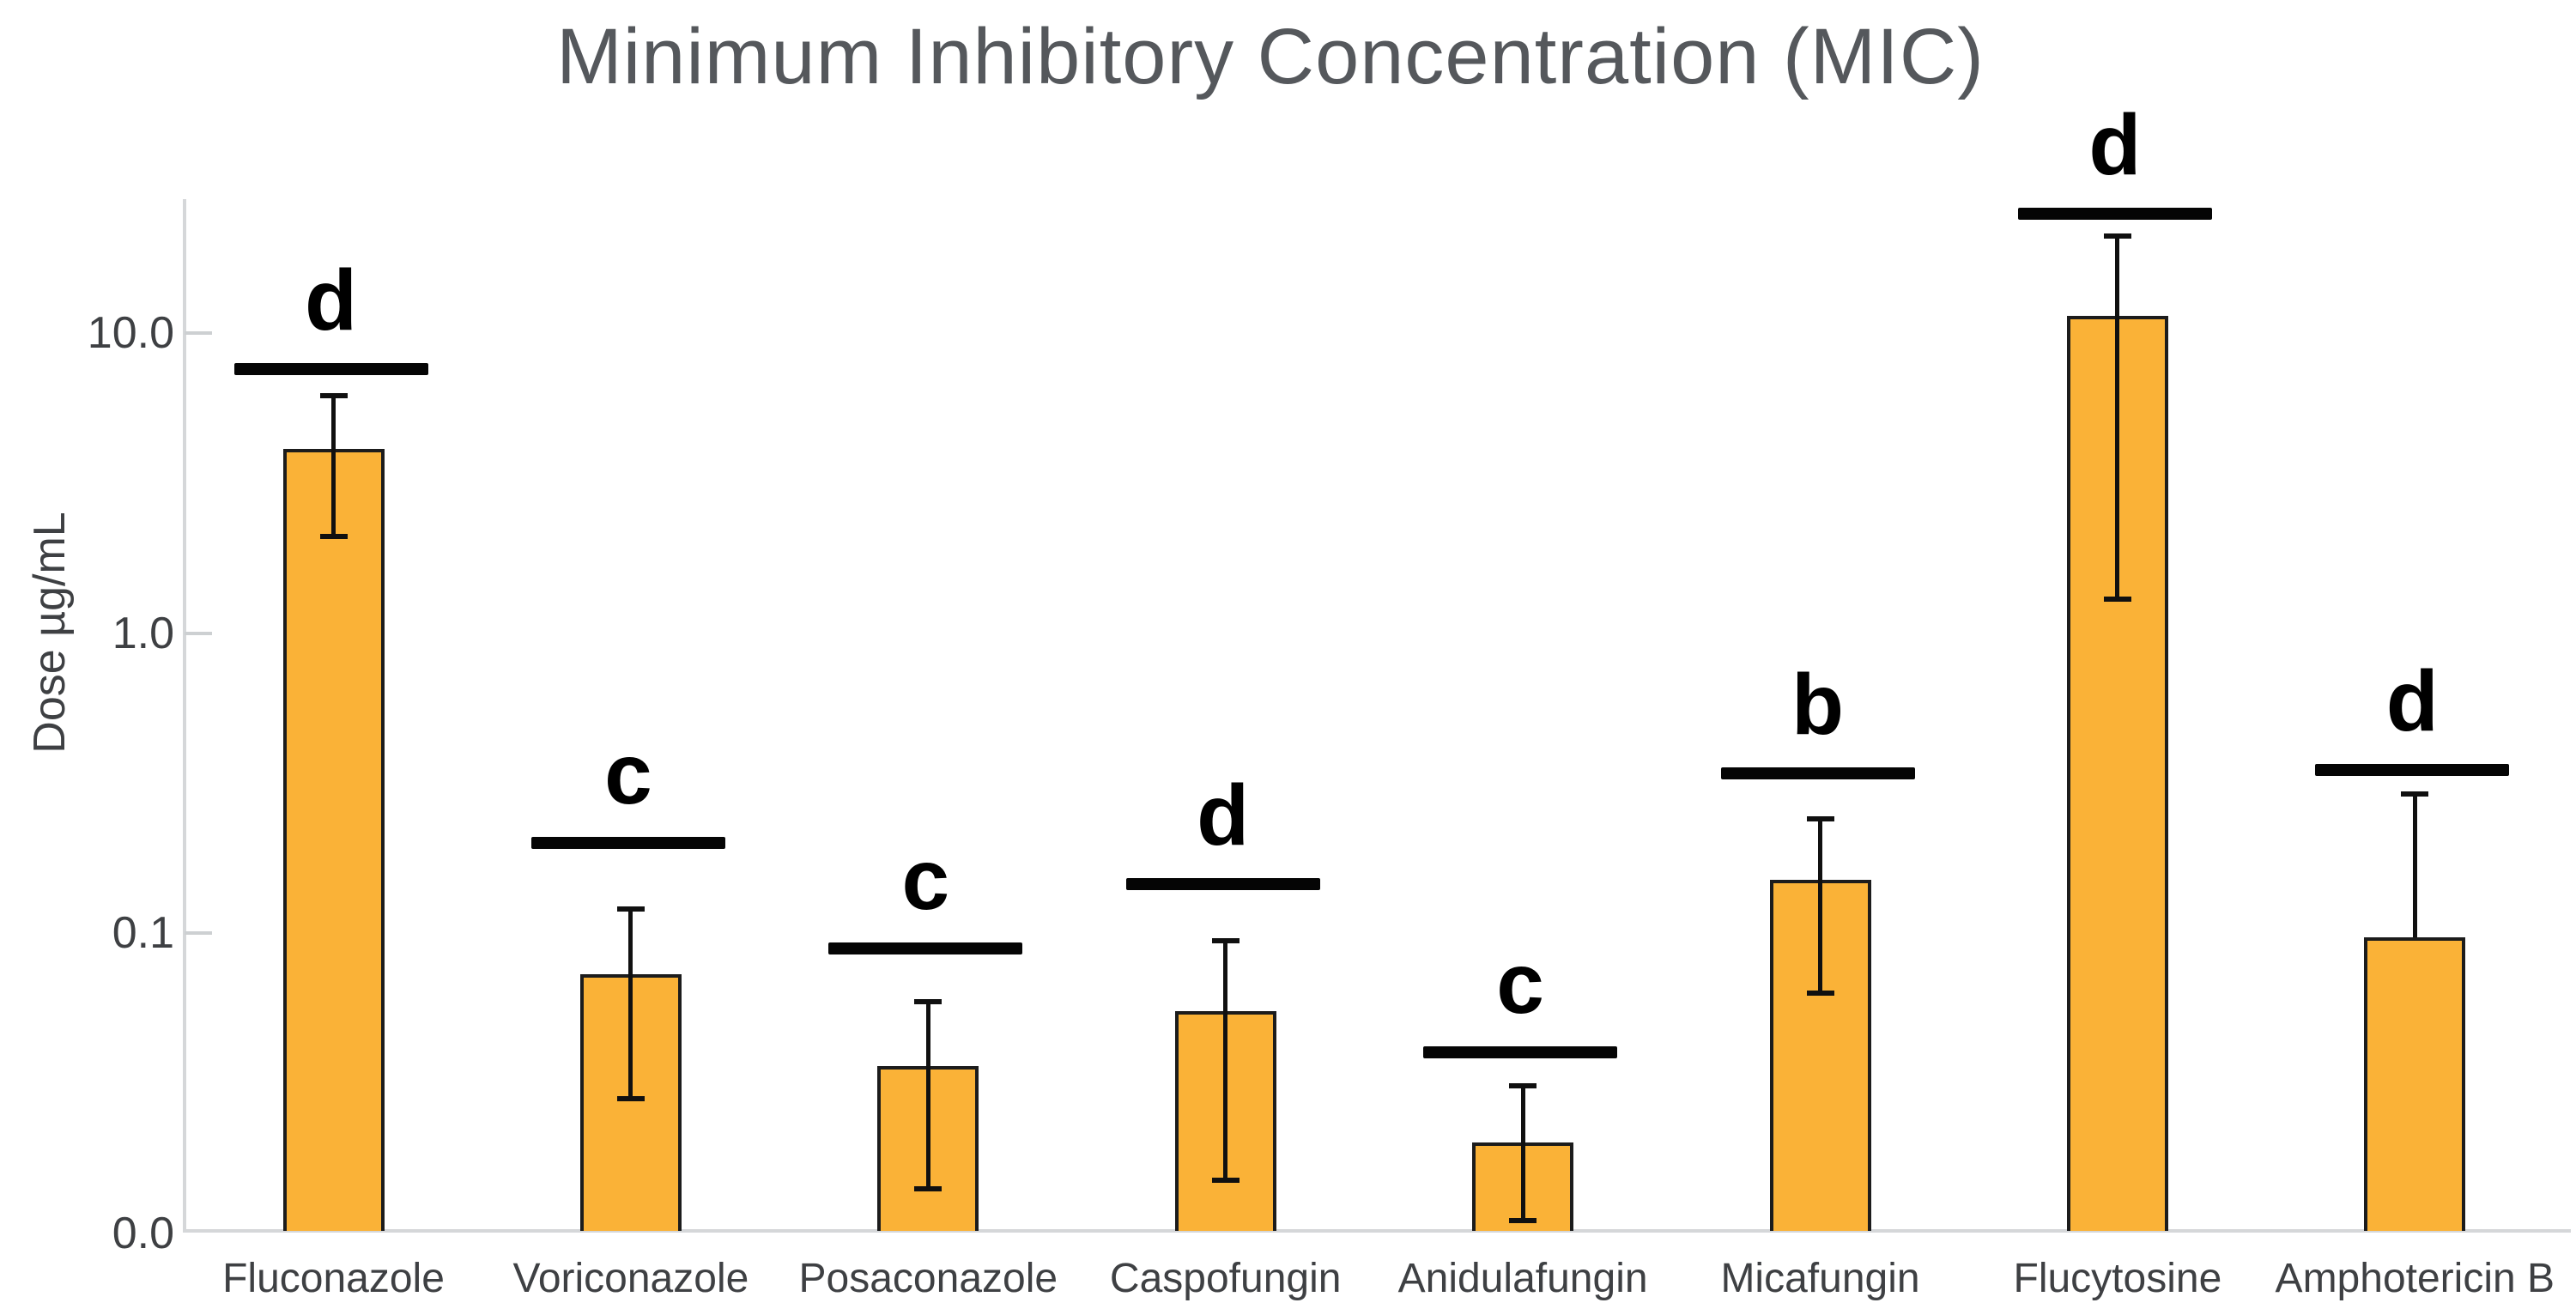 The height and width of the screenshot is (1315, 2576). Describe the element at coordinates (1270, 57) in the screenshot. I see `chart-title: Minimum Inhibitory Concentration (MIC)` at that location.